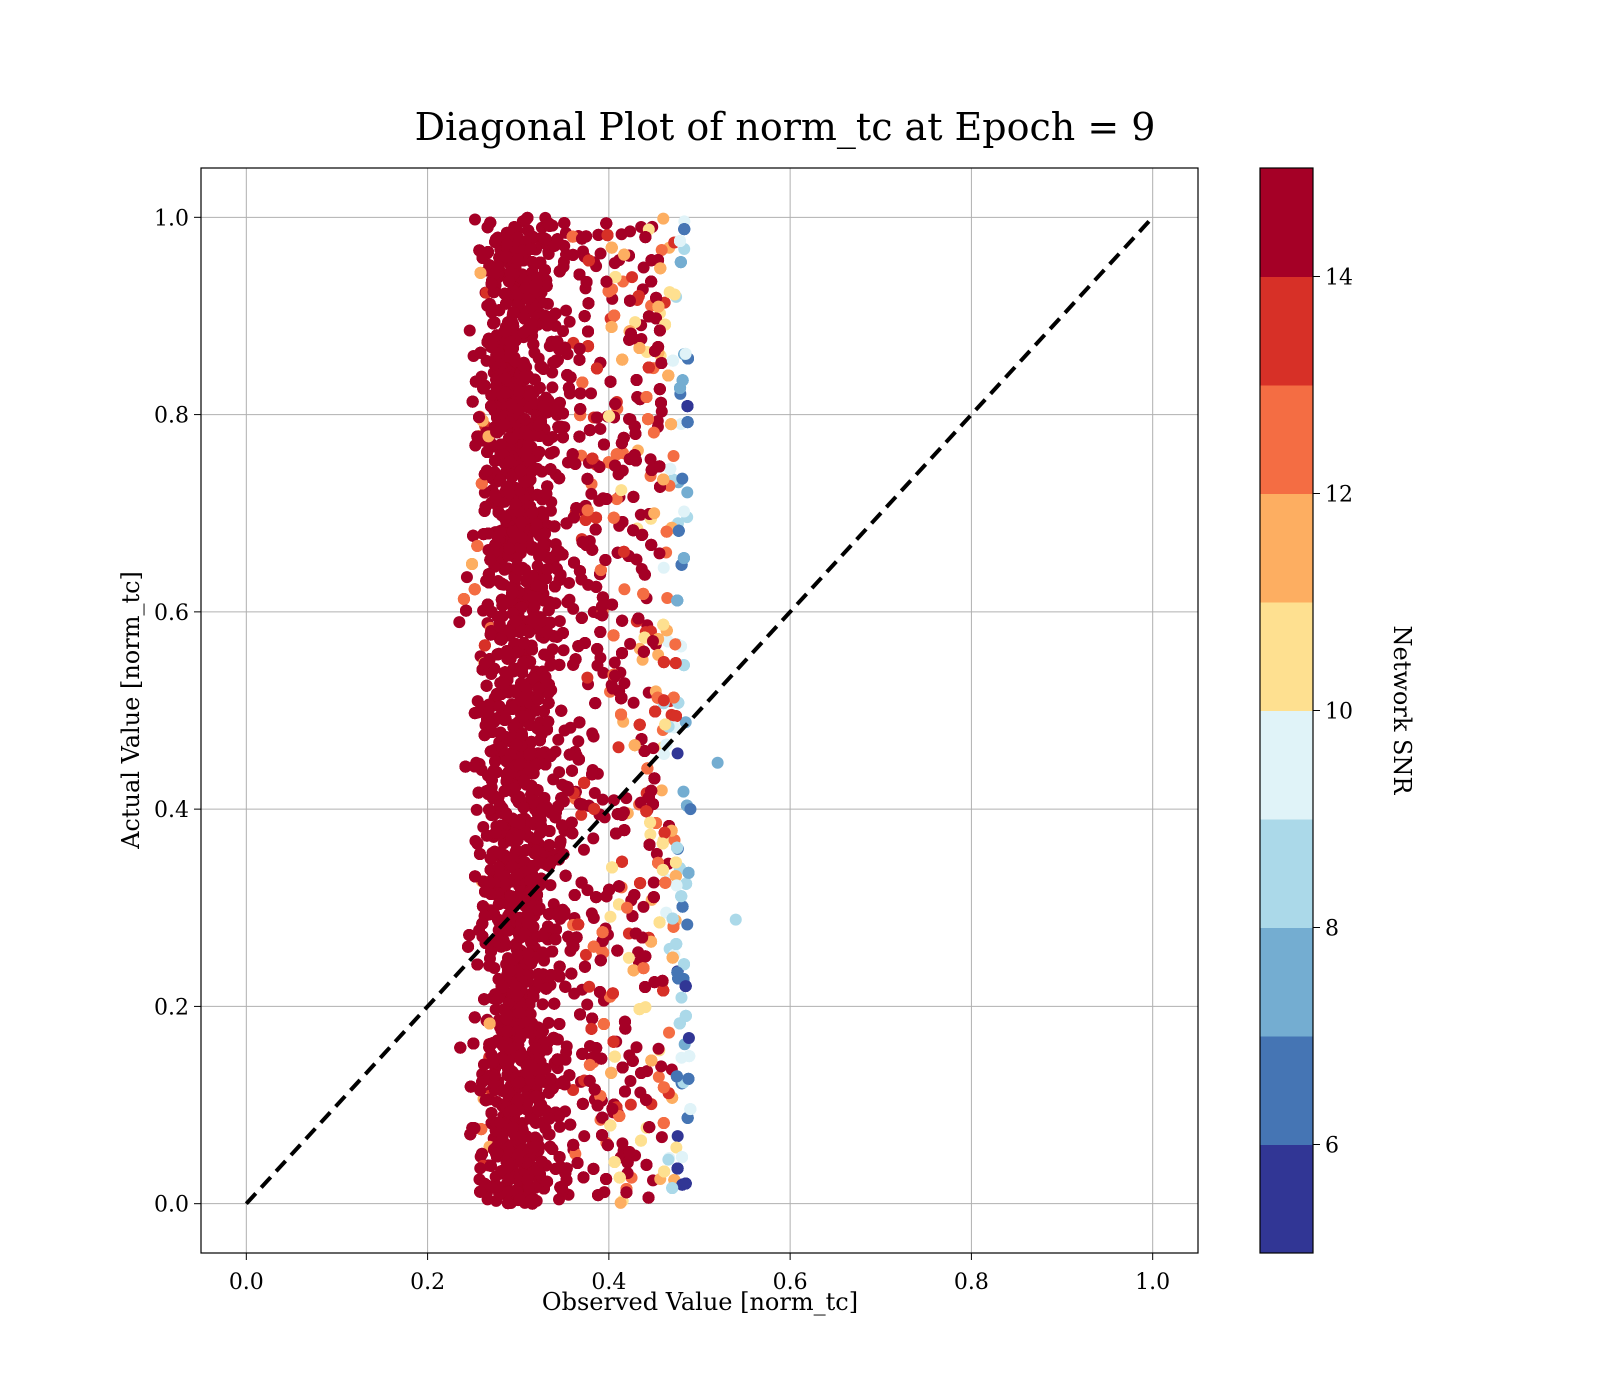  I want to click on chart-title: Diagonal Plot of norm_tc at Epoch = 9, so click(785, 127).